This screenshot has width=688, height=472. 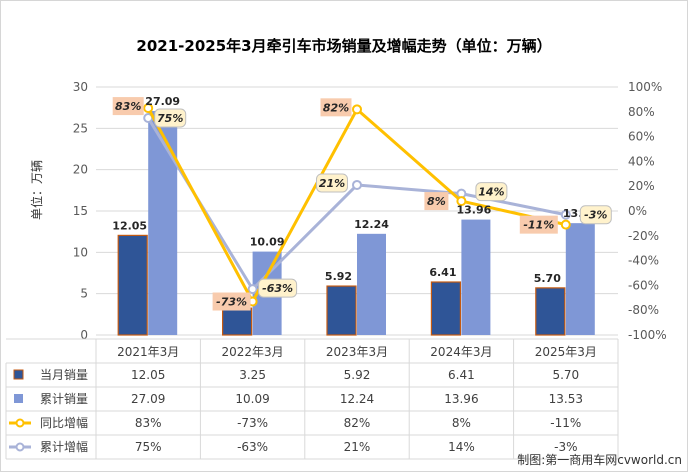 What do you see at coordinates (36, 190) in the screenshot?
I see `y-axis-label: 单位：万辆` at bounding box center [36, 190].